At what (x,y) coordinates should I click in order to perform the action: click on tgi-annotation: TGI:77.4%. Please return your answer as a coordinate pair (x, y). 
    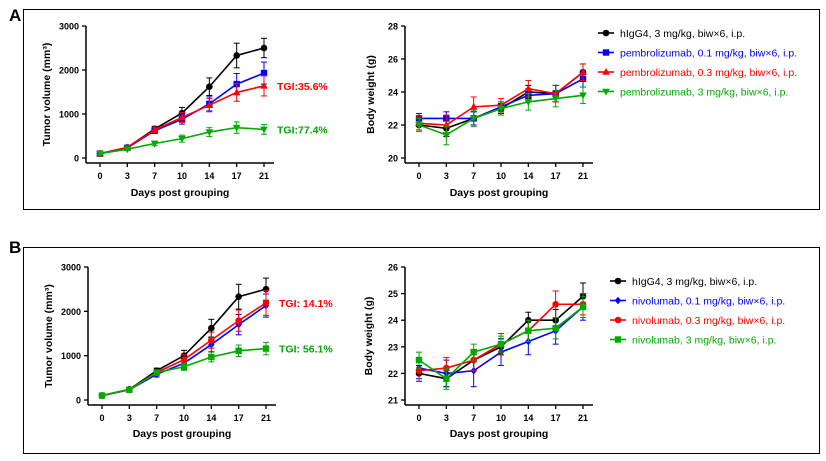
    Looking at the image, I should click on (302, 130).